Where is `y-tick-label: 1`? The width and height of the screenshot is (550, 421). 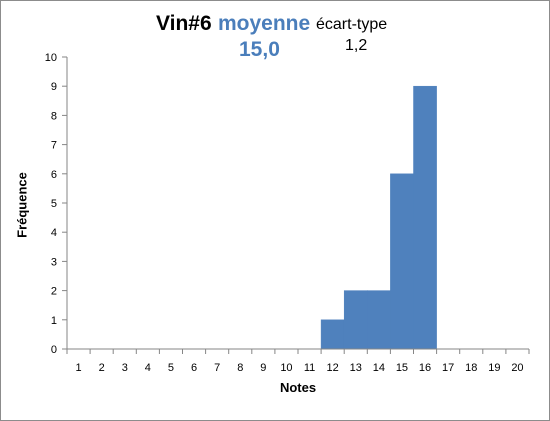 y-tick-label: 1 is located at coordinates (54, 321).